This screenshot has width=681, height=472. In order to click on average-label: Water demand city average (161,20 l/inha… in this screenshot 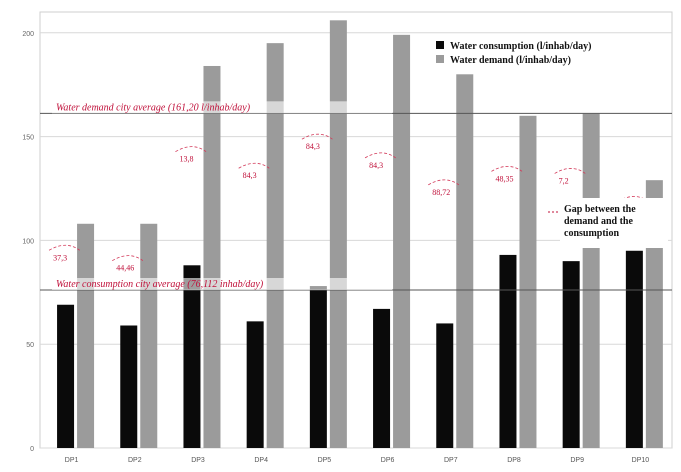, I will do `click(153, 107)`.